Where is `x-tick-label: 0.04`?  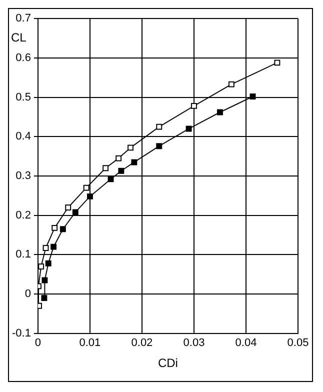
x-tick-label: 0.04 is located at coordinates (246, 343).